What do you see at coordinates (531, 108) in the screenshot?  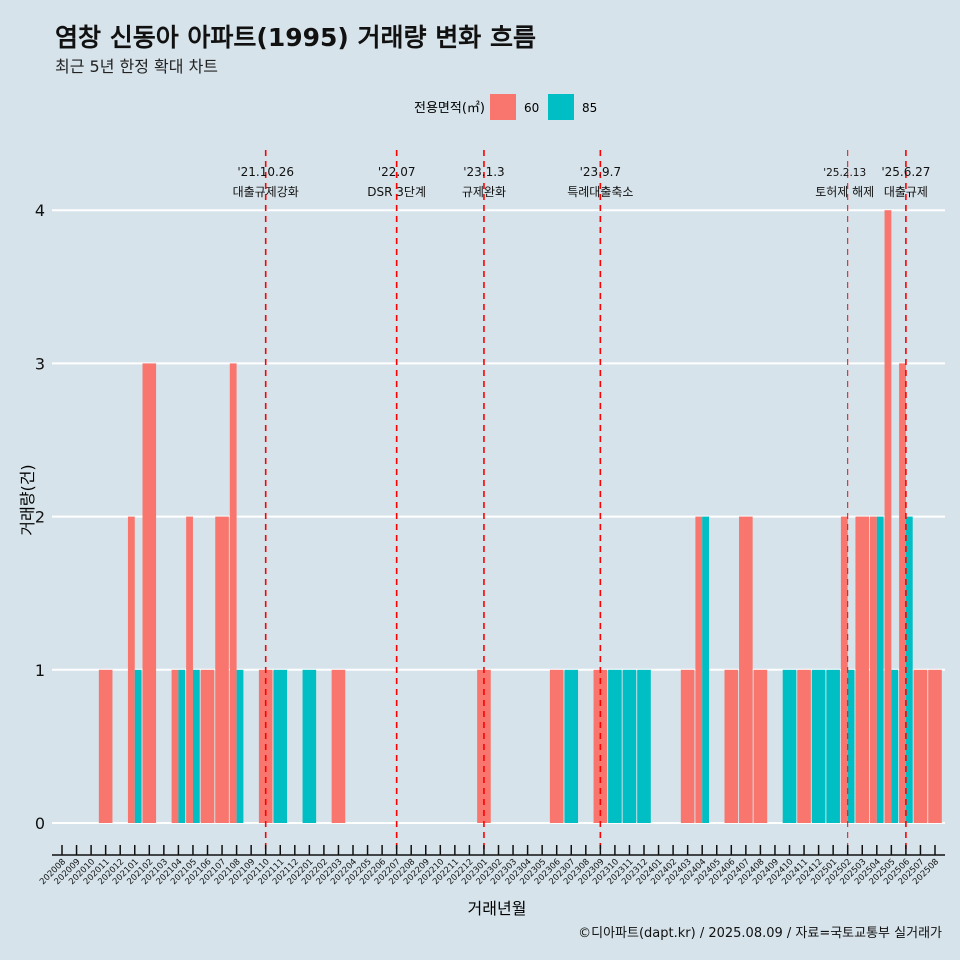 I see `legend-label-60: 60` at bounding box center [531, 108].